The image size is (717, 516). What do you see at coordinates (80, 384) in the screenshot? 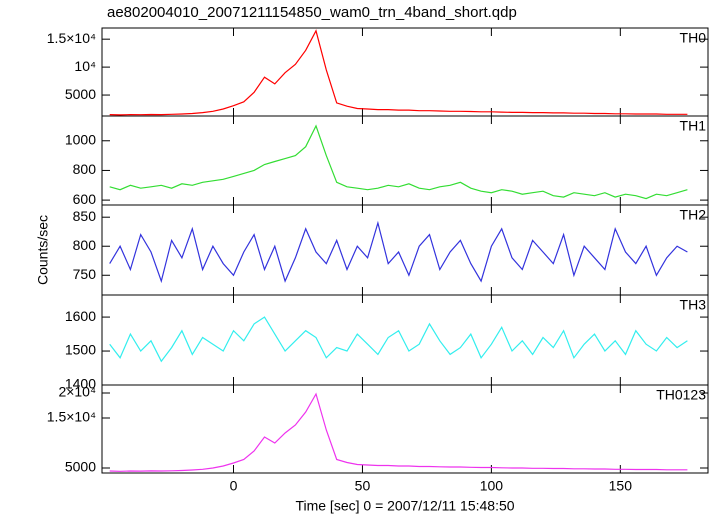
I see `y-tick-label: 1400` at bounding box center [80, 384].